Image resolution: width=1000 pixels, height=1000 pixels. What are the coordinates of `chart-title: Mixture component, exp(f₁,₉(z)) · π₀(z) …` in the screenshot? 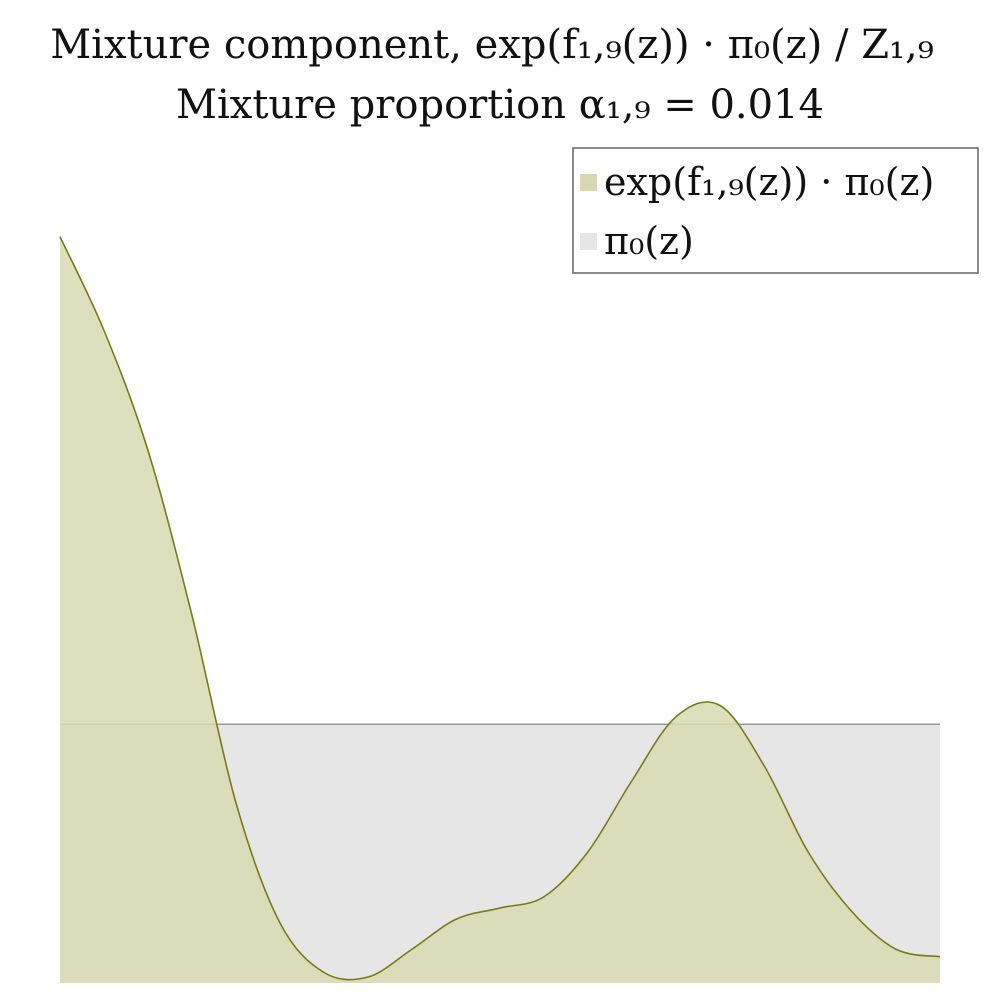 It's located at (492, 45).